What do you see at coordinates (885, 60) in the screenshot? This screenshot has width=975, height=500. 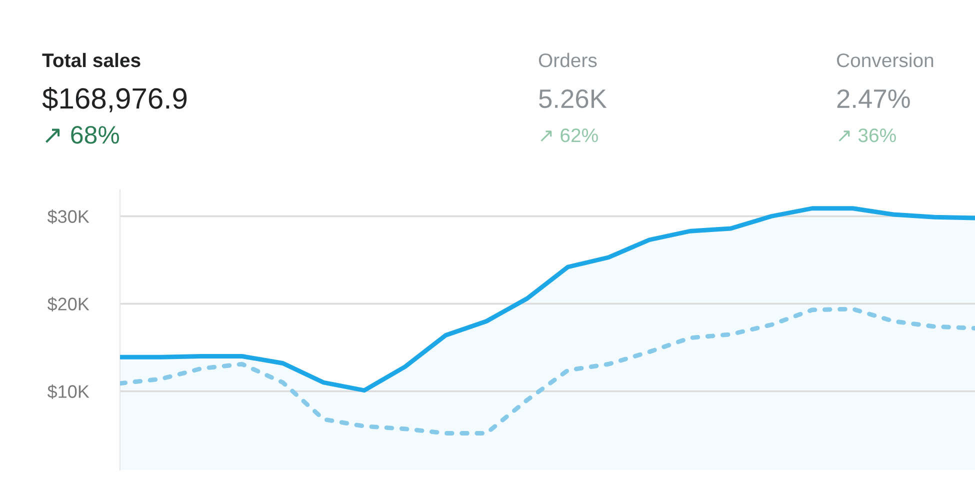 I see `text: Conversion` at bounding box center [885, 60].